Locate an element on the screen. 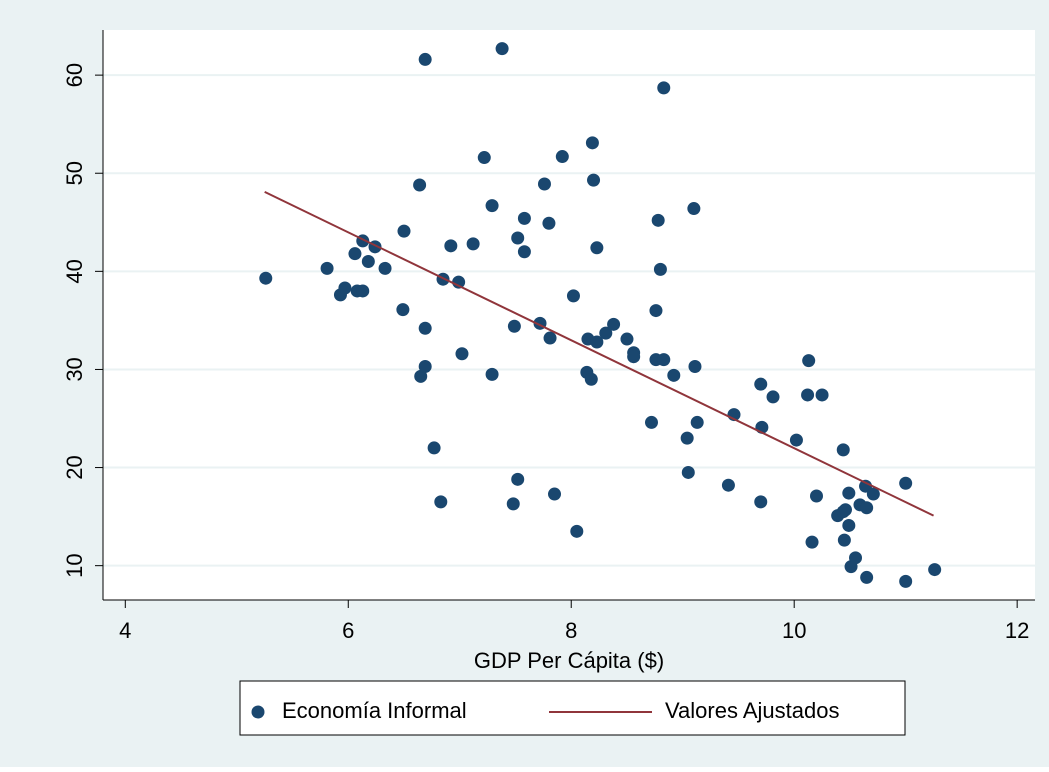 The height and width of the screenshot is (772, 1049). x-tick-label: 4 is located at coordinates (125, 630).